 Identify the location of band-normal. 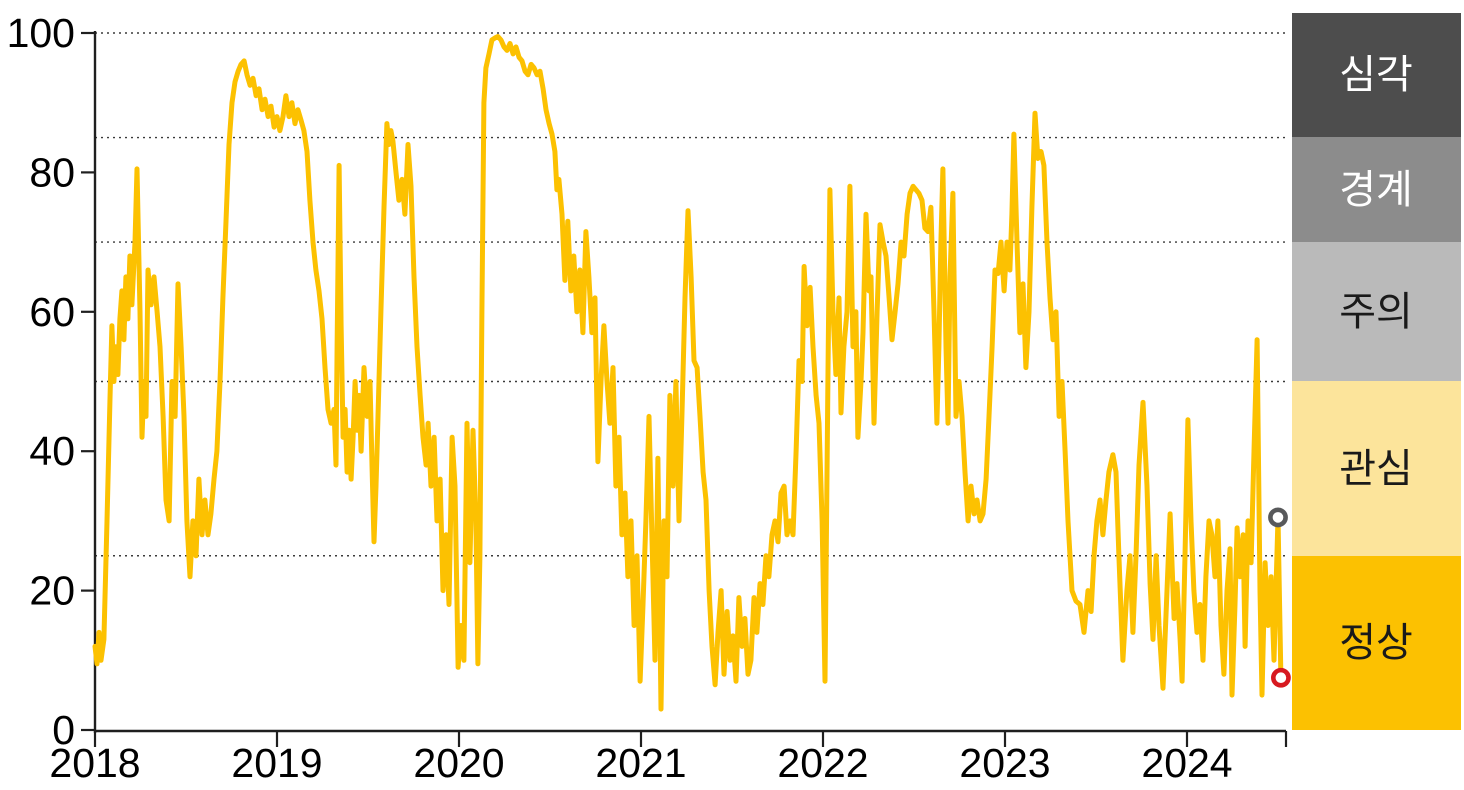
(1376, 643).